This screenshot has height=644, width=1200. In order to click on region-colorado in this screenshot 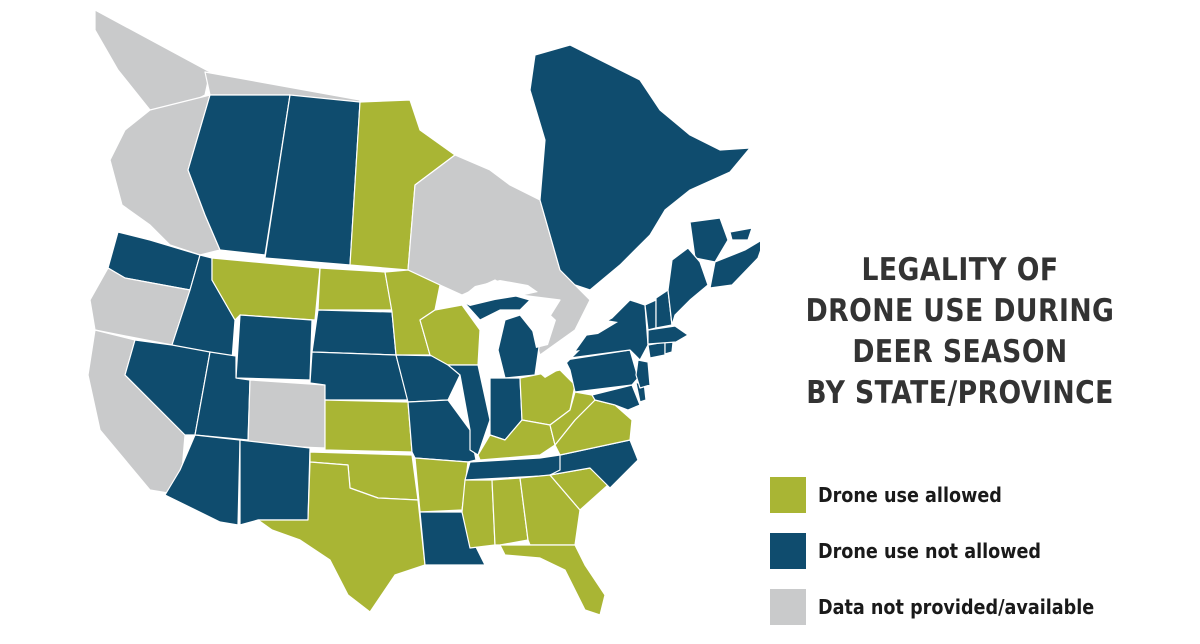, I will do `click(286, 414)`.